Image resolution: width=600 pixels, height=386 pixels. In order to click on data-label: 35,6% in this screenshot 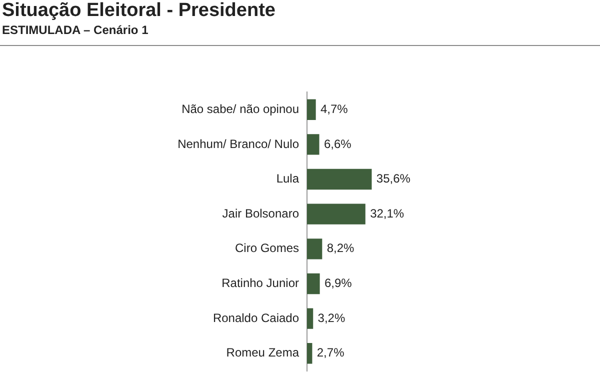, I will do `click(393, 179)`.